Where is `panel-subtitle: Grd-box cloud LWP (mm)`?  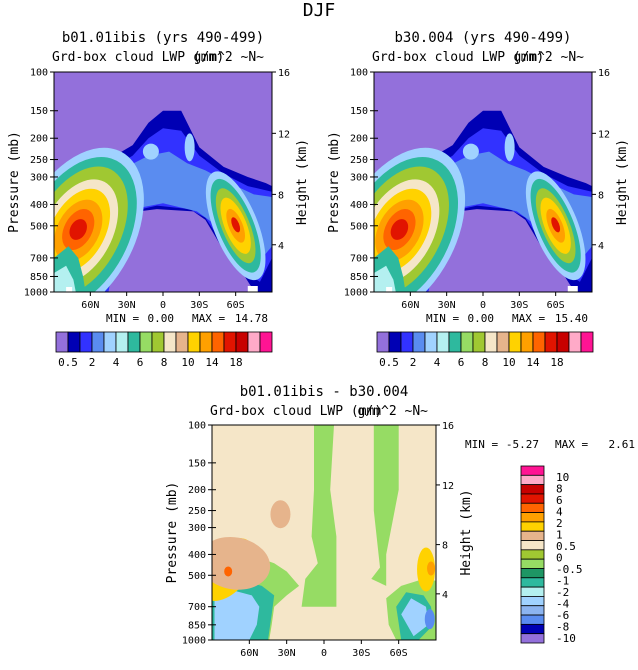
panel-subtitle: Grd-box cloud LWP (mm) is located at coordinates (138, 57).